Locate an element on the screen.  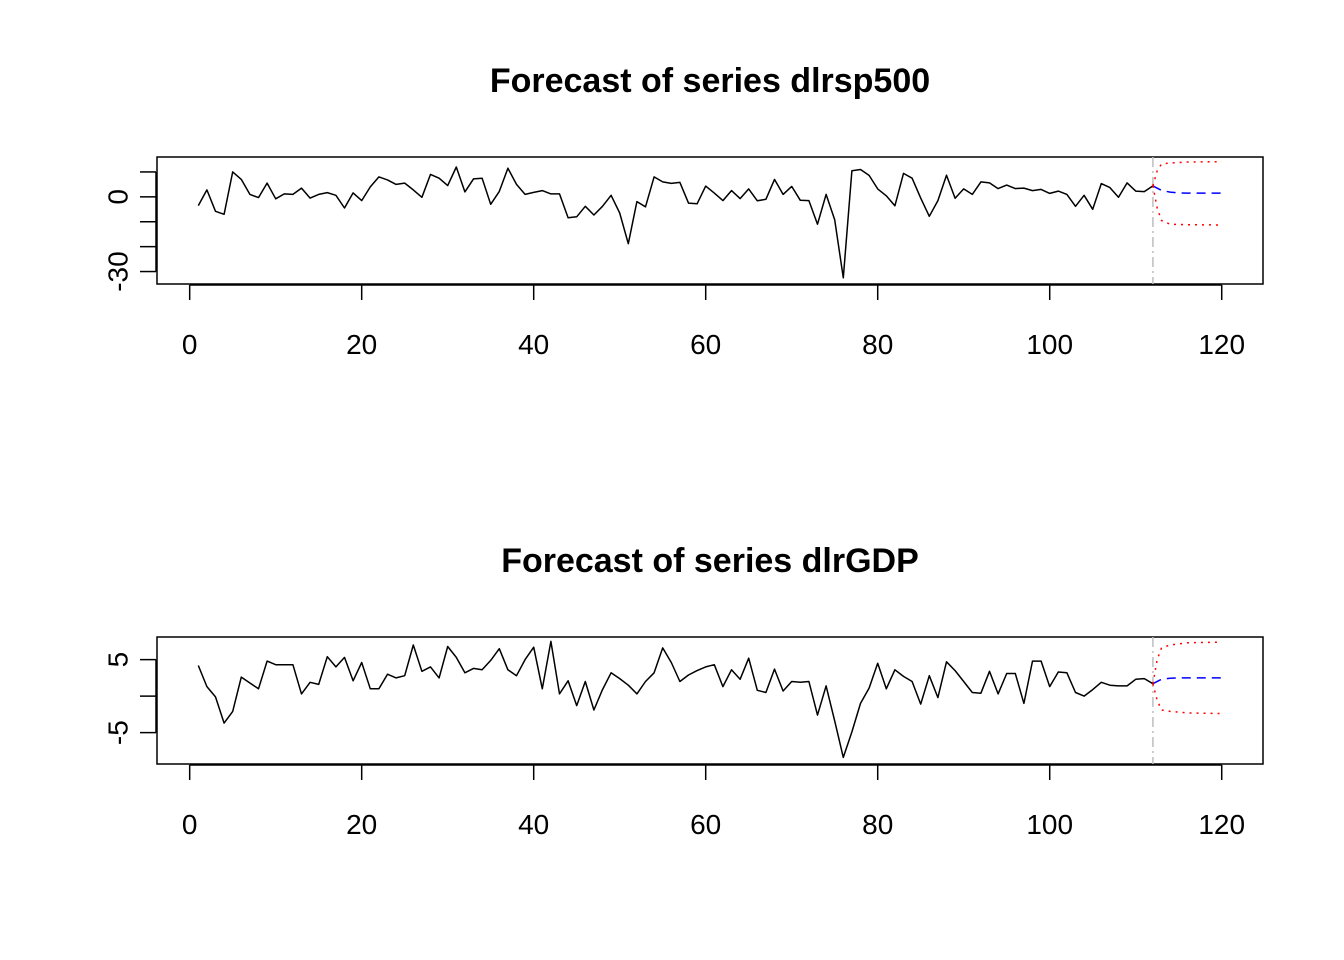
chart-title: Forecast of series dlrGDP is located at coordinates (710, 561).